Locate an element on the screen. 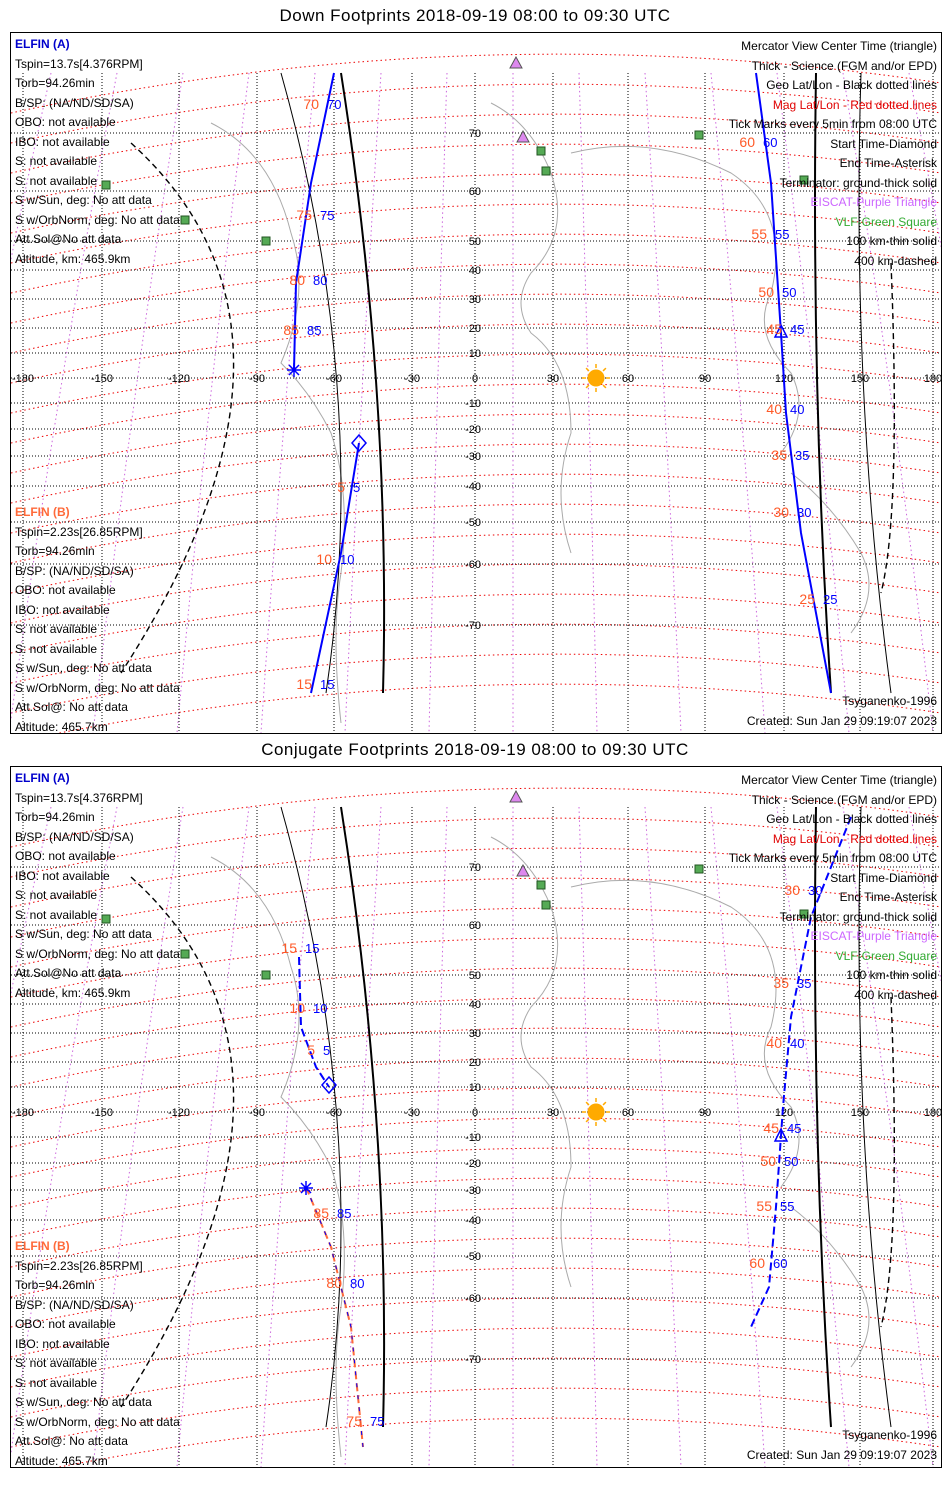  elfin-a-line: Altitude, km: 465.9km is located at coordinates (73, 992).